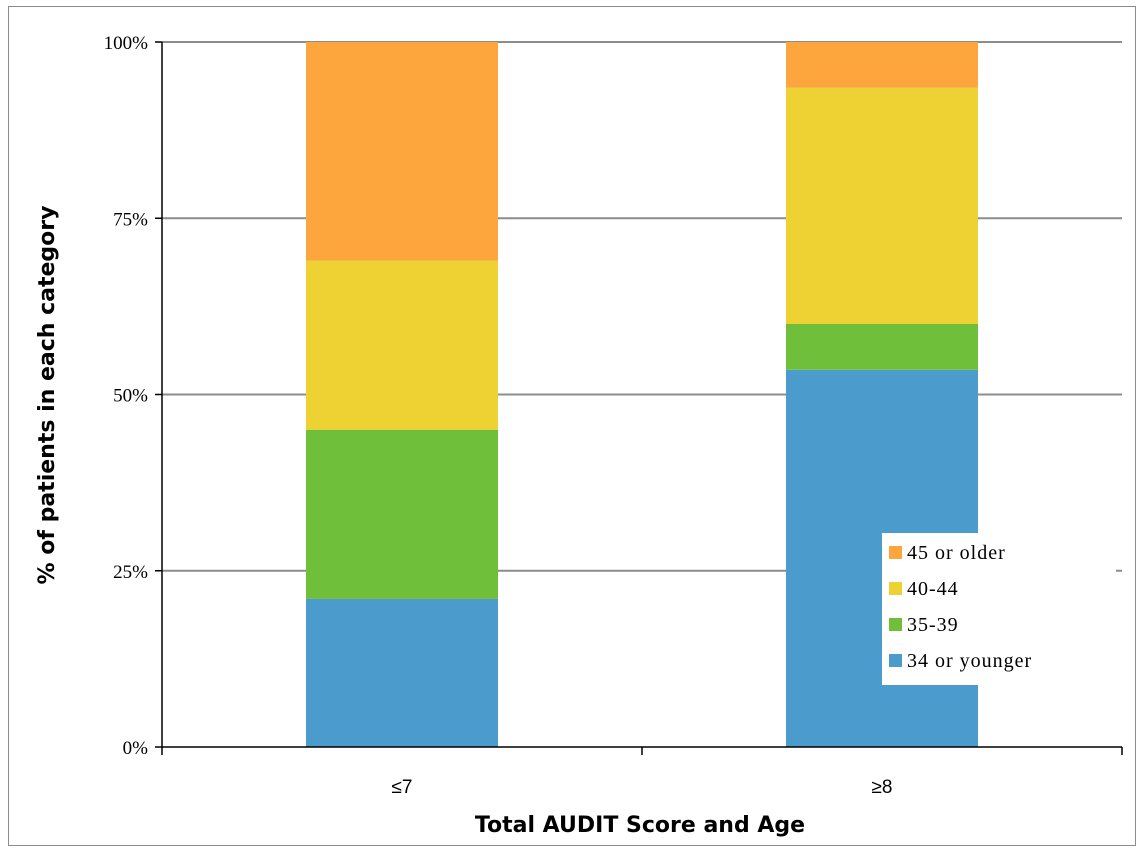  I want to click on x-tick-label-1: ≤7, so click(402, 787).